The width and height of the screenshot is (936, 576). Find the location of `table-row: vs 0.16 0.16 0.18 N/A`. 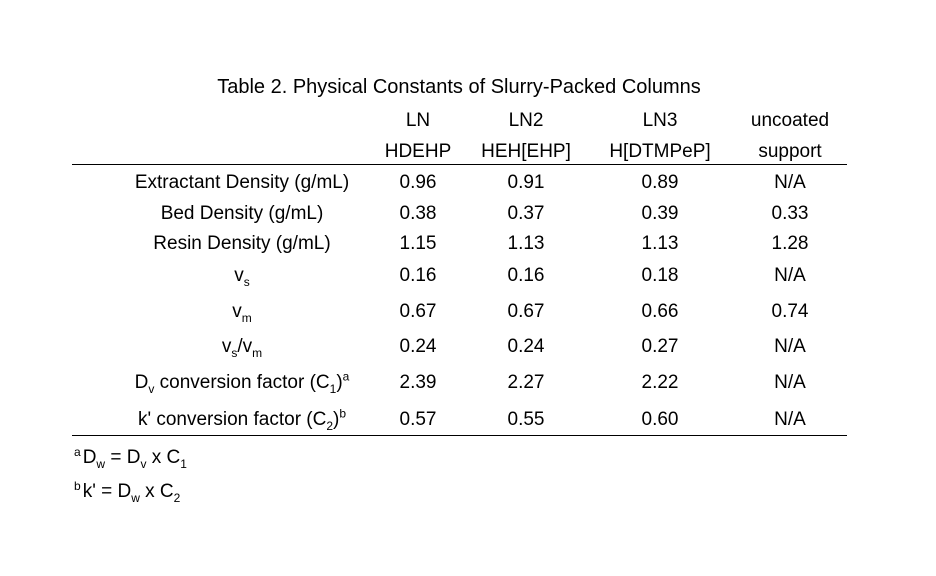

table-row: vs 0.16 0.16 0.18 N/A is located at coordinates (468, 277).